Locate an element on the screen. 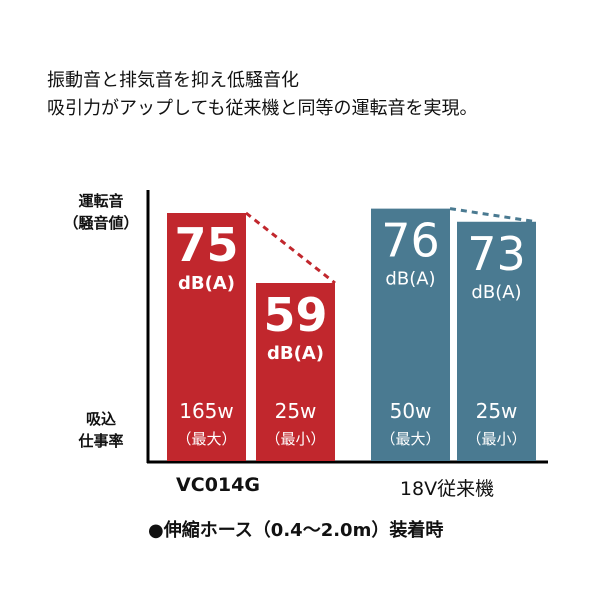  footnote: ●伸縮ホース（0.4〜2.0m）装着時 is located at coordinates (296, 530).